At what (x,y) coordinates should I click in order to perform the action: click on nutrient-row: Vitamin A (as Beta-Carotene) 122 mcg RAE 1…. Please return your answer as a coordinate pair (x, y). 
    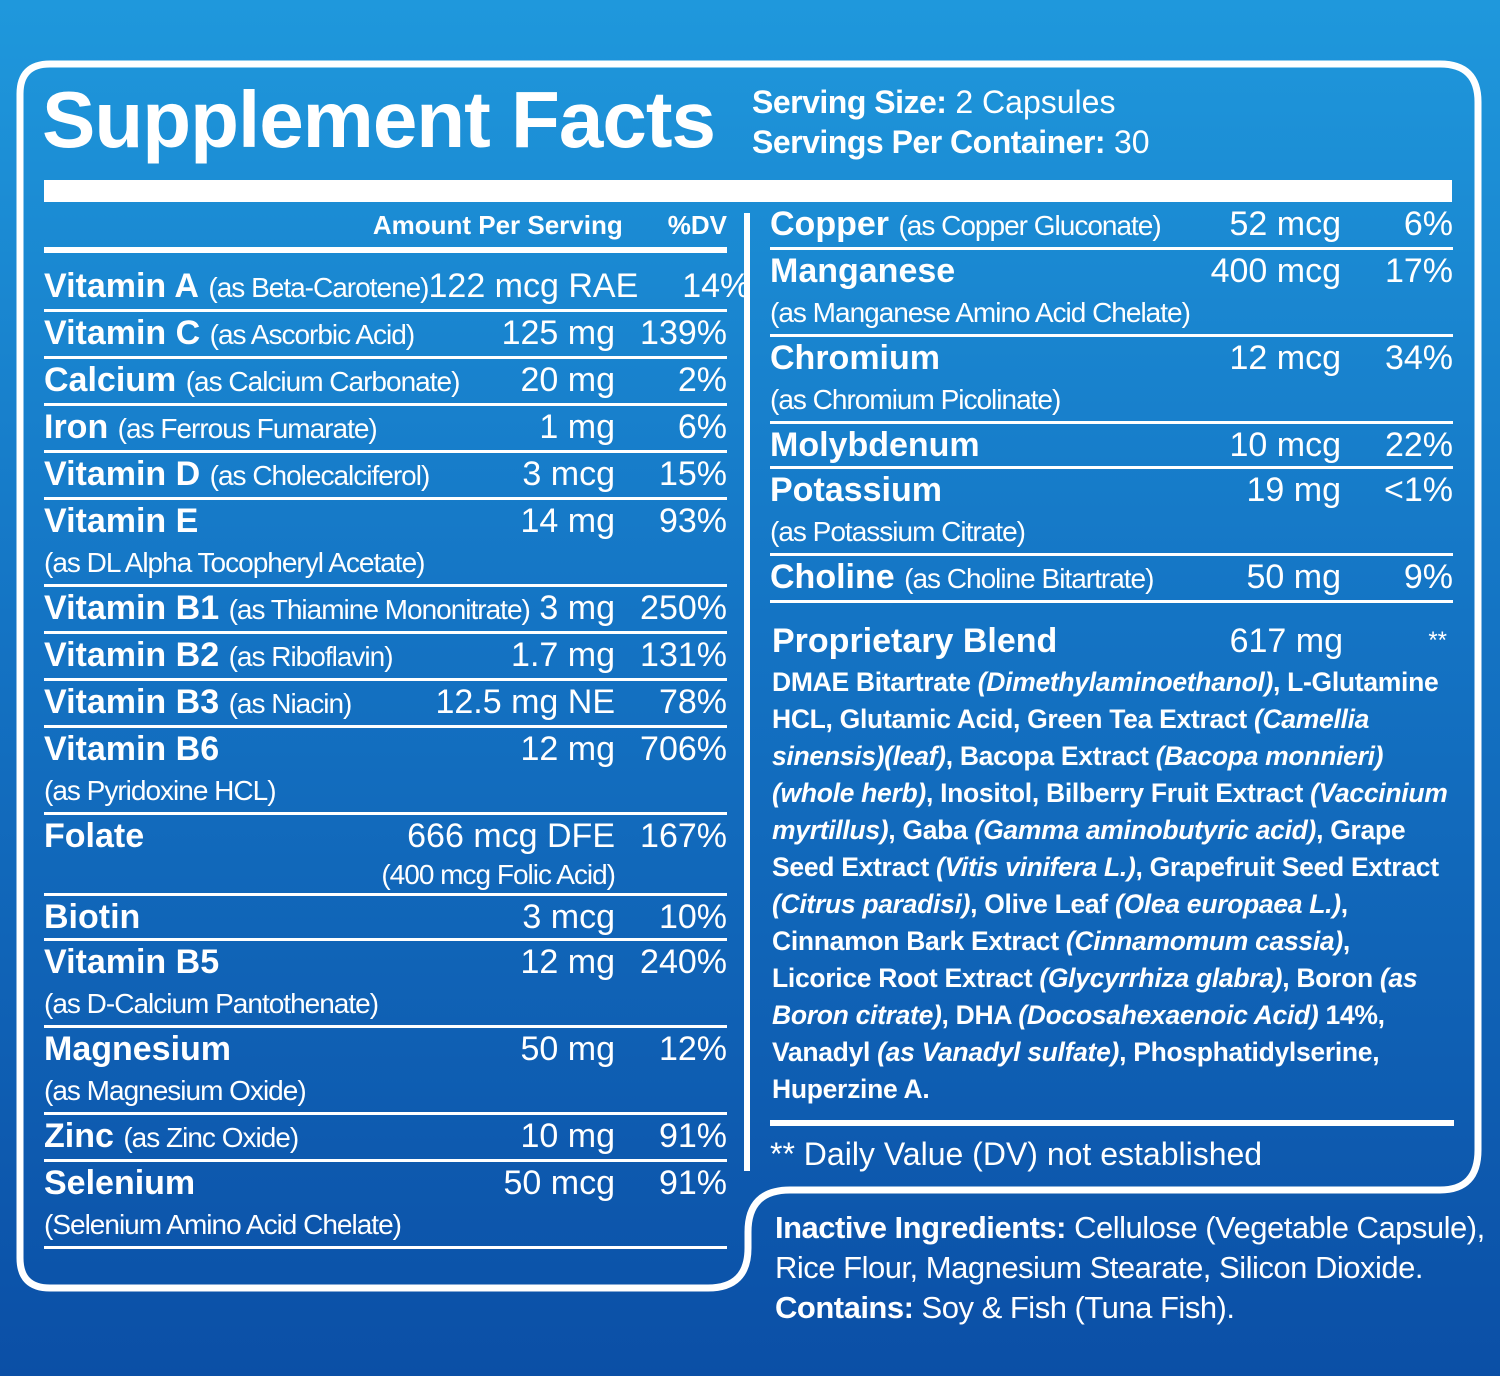
    Looking at the image, I should click on (397, 288).